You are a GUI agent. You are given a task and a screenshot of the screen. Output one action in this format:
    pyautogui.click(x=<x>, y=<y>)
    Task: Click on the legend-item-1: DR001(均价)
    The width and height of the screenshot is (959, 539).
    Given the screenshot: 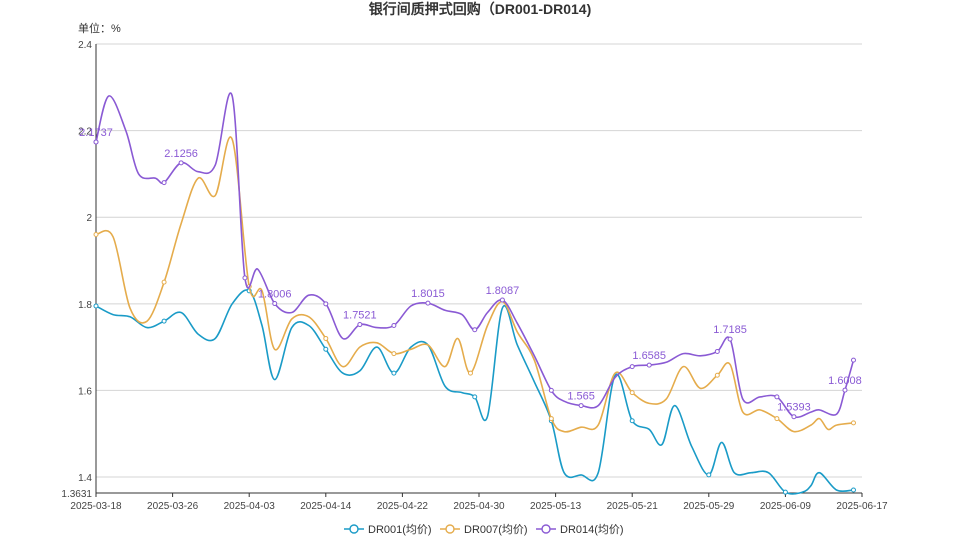 What is the action you would take?
    pyautogui.click(x=388, y=529)
    